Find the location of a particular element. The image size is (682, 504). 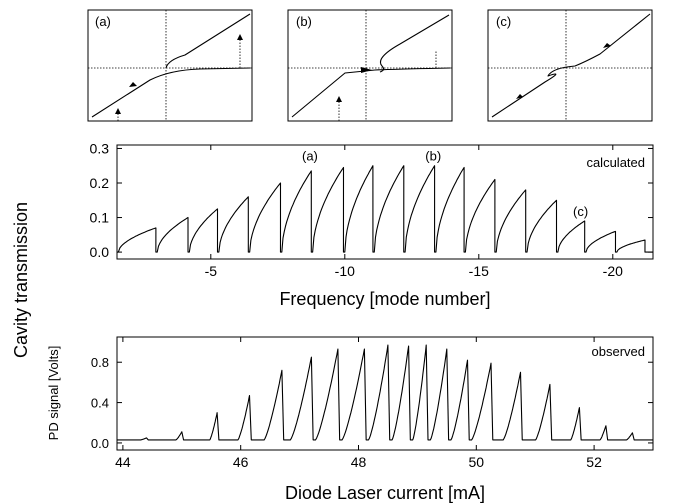

inset-a-label: (a) is located at coordinates (103, 21).